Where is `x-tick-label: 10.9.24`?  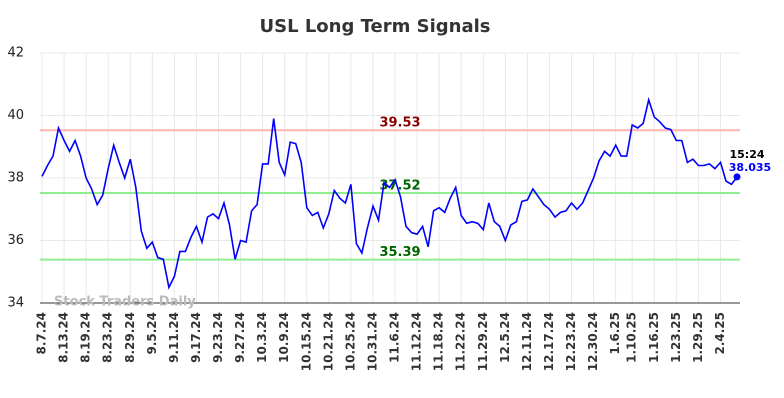
x-tick-label: 10.9.24 is located at coordinates (284, 337).